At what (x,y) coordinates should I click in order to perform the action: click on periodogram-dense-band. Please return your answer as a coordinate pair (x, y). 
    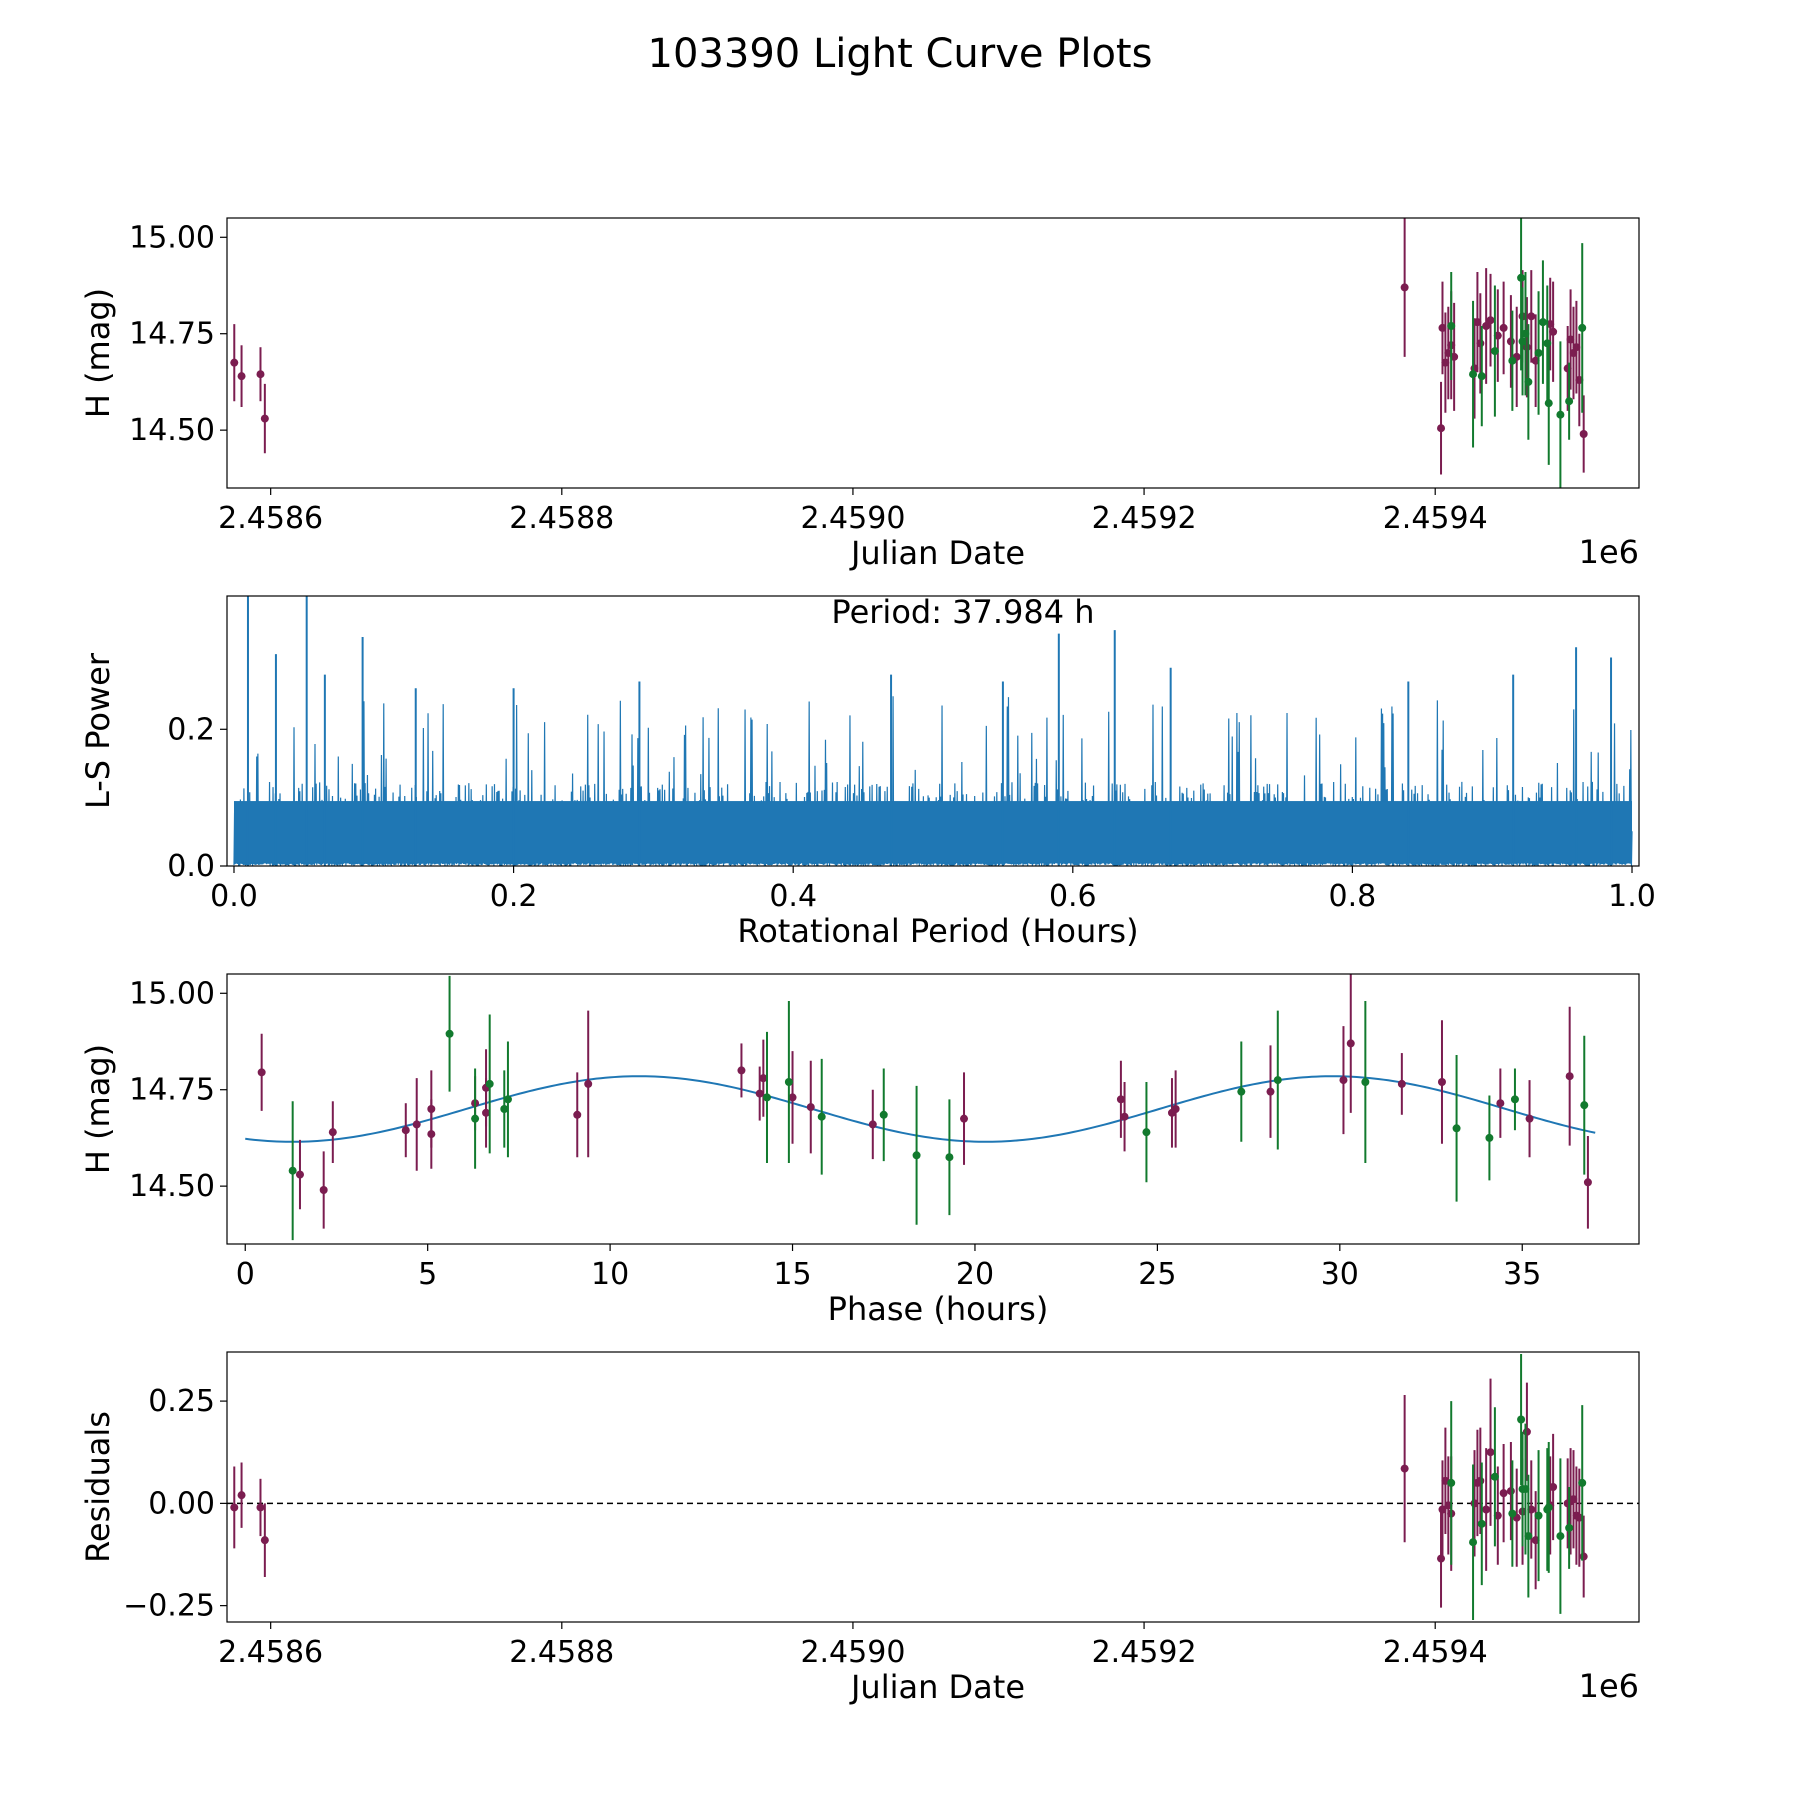
    Looking at the image, I should click on (933, 832).